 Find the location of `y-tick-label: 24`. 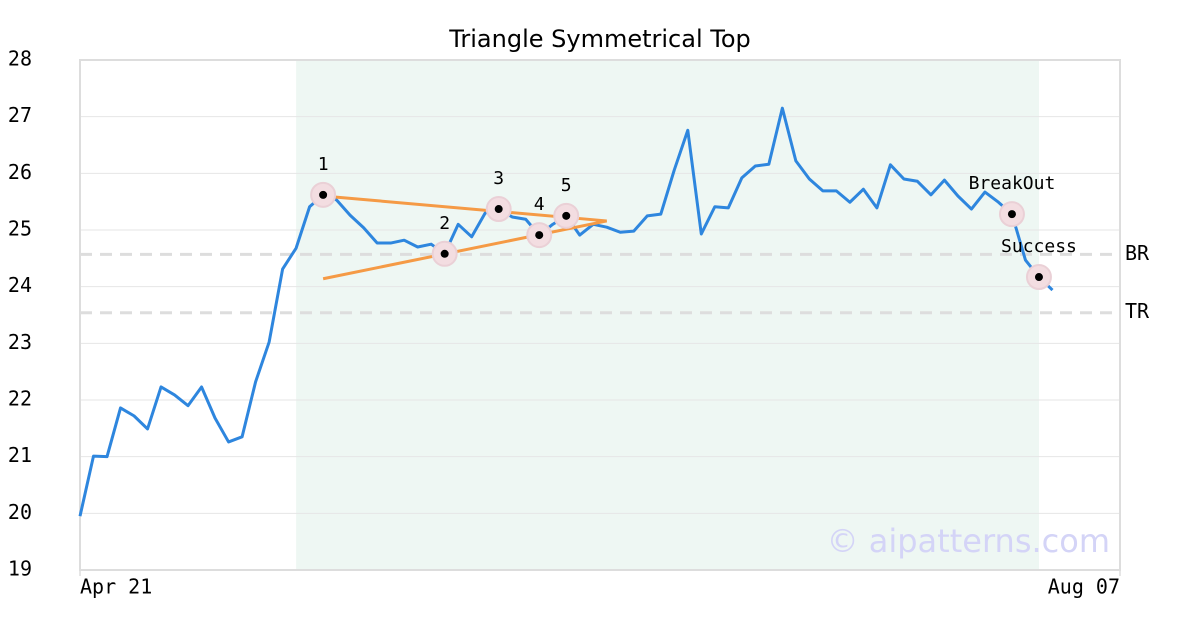

y-tick-label: 24 is located at coordinates (20, 285).